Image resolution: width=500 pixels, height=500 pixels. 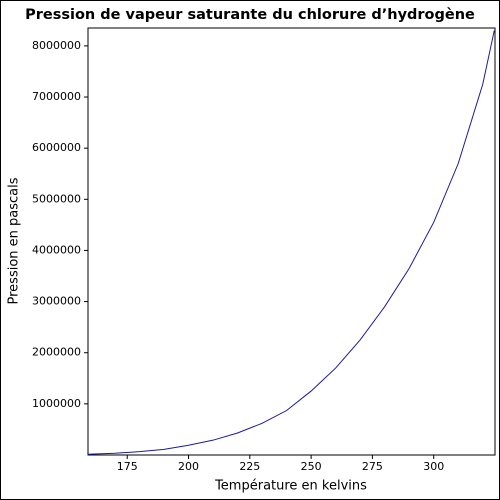 I want to click on x-tick-label: 250, so click(x=311, y=466).